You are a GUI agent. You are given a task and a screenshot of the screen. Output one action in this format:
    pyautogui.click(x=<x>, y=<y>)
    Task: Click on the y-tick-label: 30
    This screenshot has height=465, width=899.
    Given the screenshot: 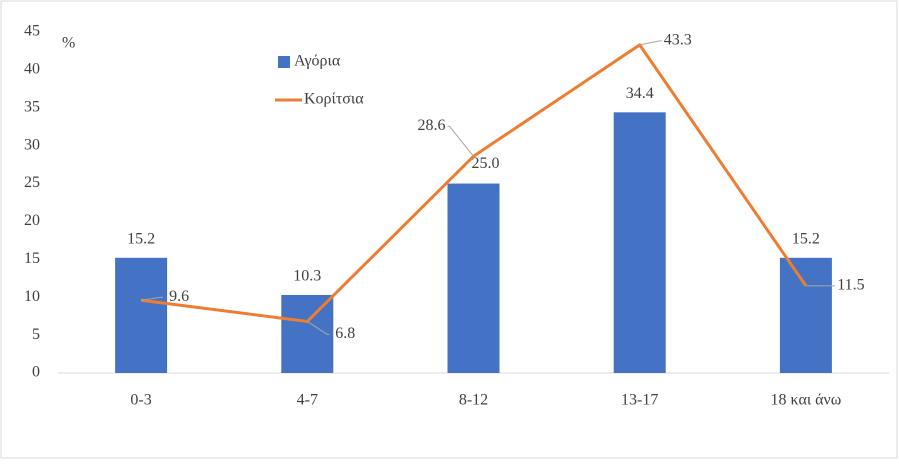 What is the action you would take?
    pyautogui.click(x=32, y=144)
    